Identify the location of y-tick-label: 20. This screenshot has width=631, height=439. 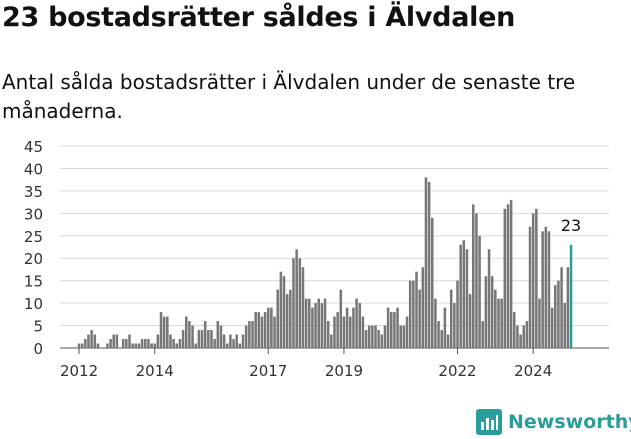
(33, 259).